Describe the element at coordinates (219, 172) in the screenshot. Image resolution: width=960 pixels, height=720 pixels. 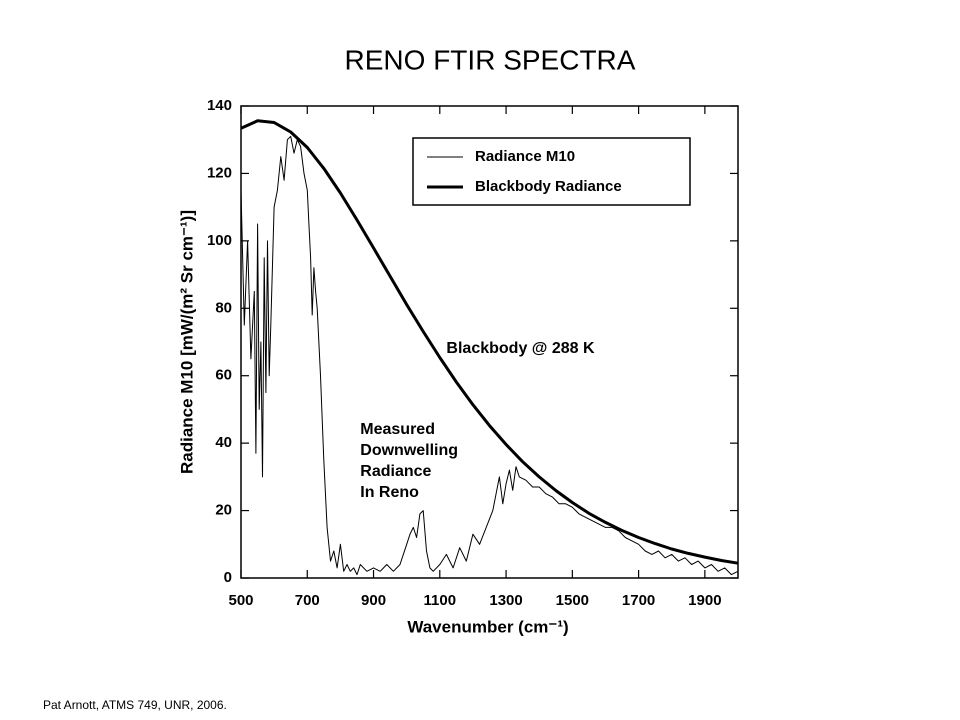
I see `y-tick-label: 120` at that location.